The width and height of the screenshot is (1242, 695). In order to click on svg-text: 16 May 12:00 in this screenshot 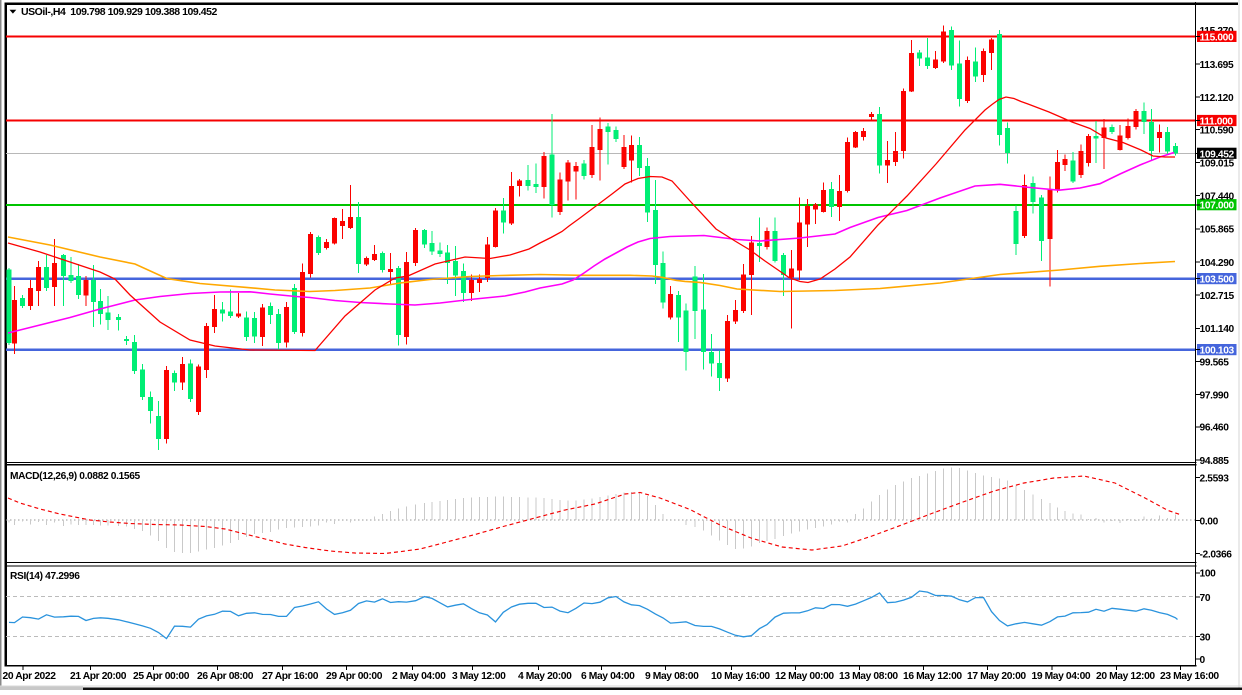, I will do `click(932, 676)`.